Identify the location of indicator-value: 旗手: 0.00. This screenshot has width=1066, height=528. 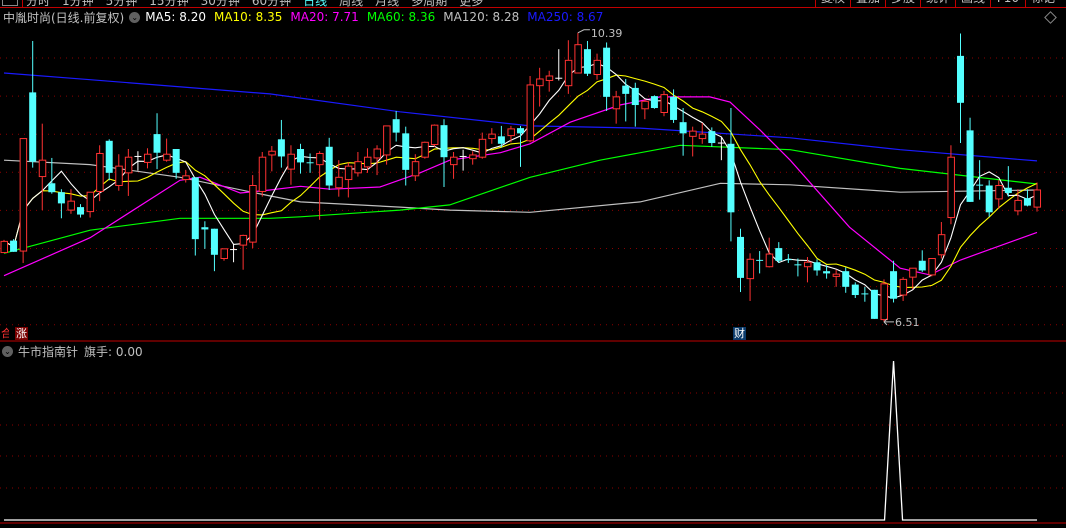
(113, 351).